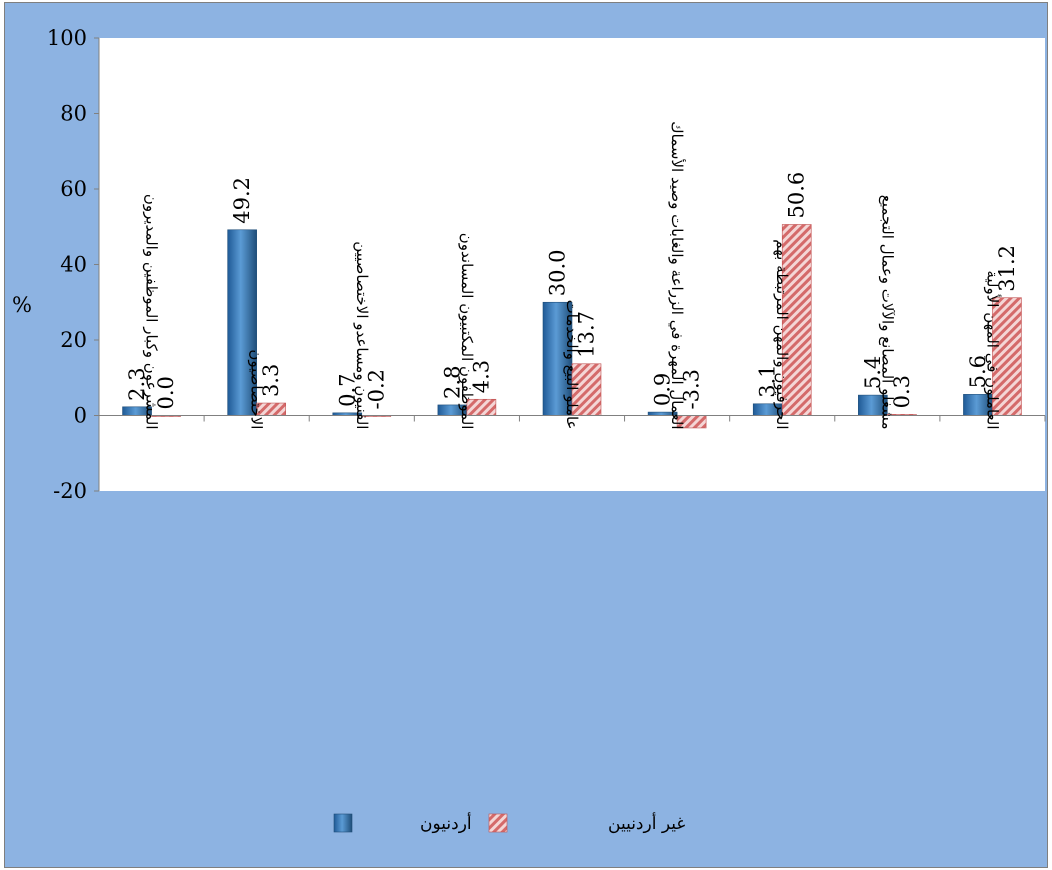  I want to click on y-tick-label: 20, so click(73, 340).